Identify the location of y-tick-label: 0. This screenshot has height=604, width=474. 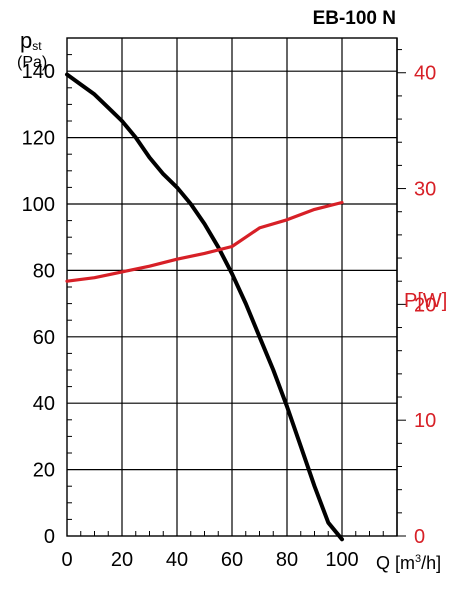
(49, 537).